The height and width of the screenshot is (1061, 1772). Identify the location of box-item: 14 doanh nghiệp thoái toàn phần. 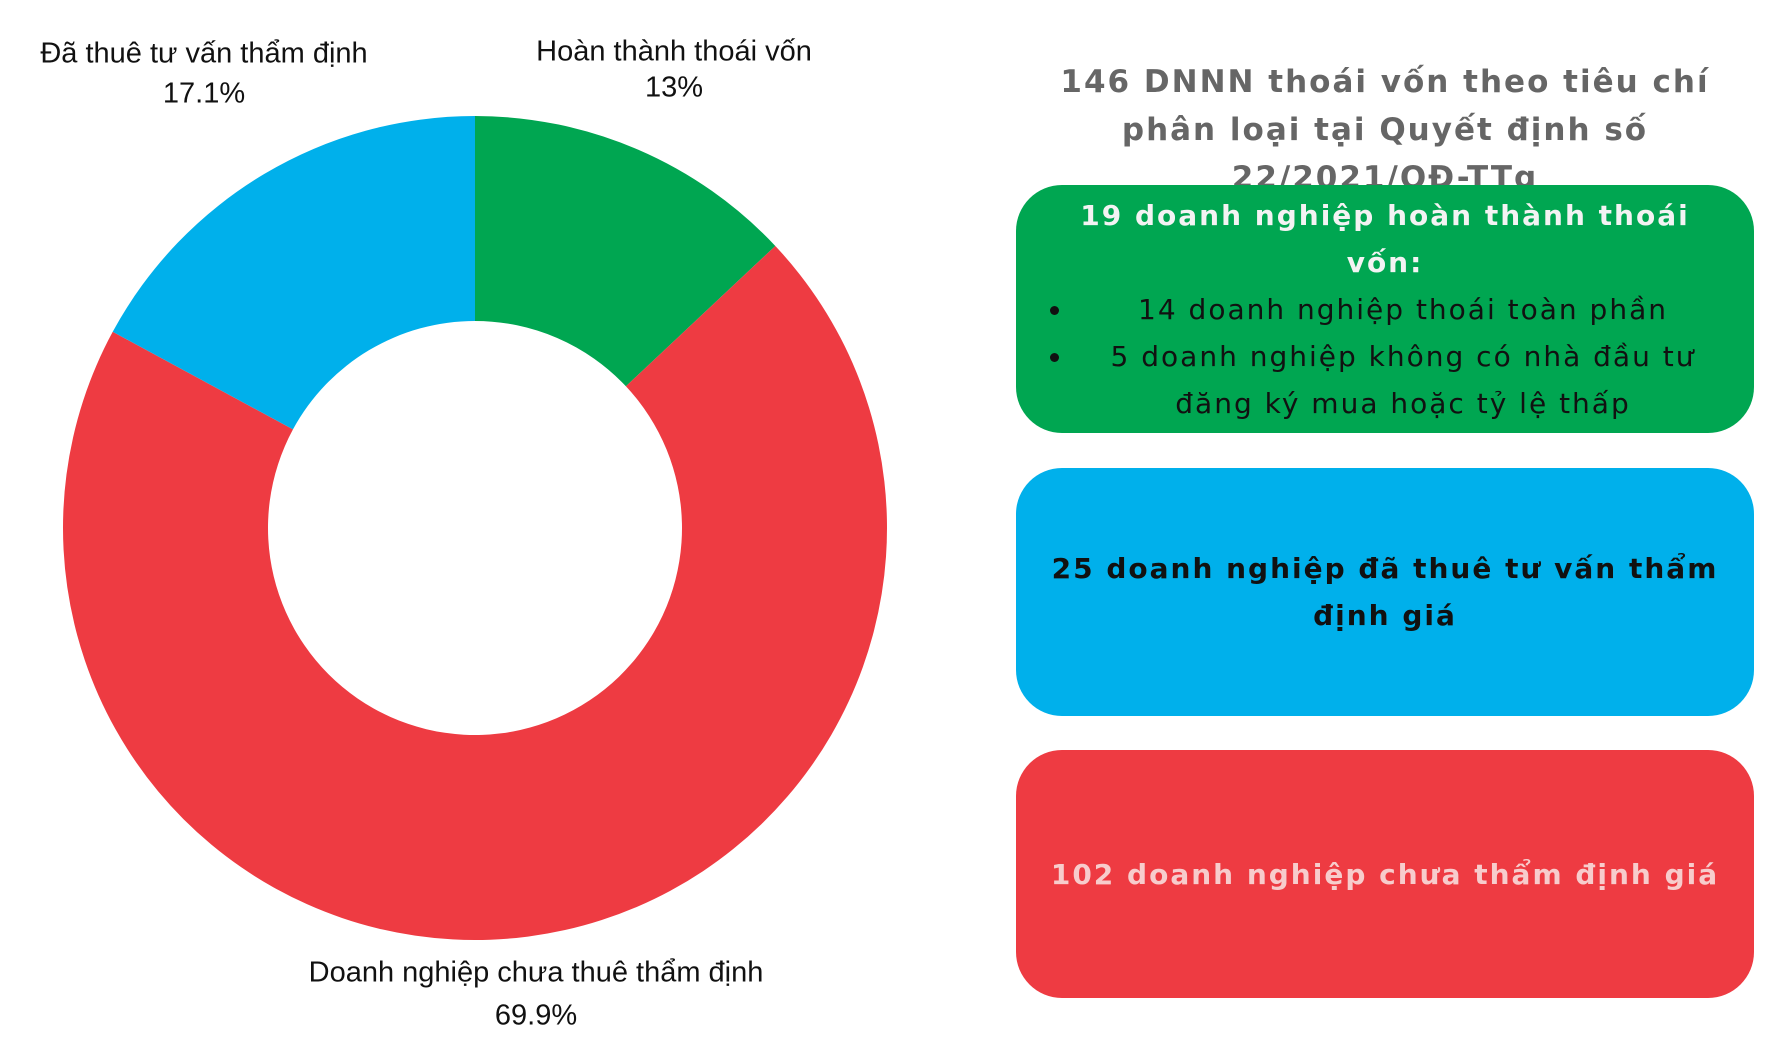
(1403, 309).